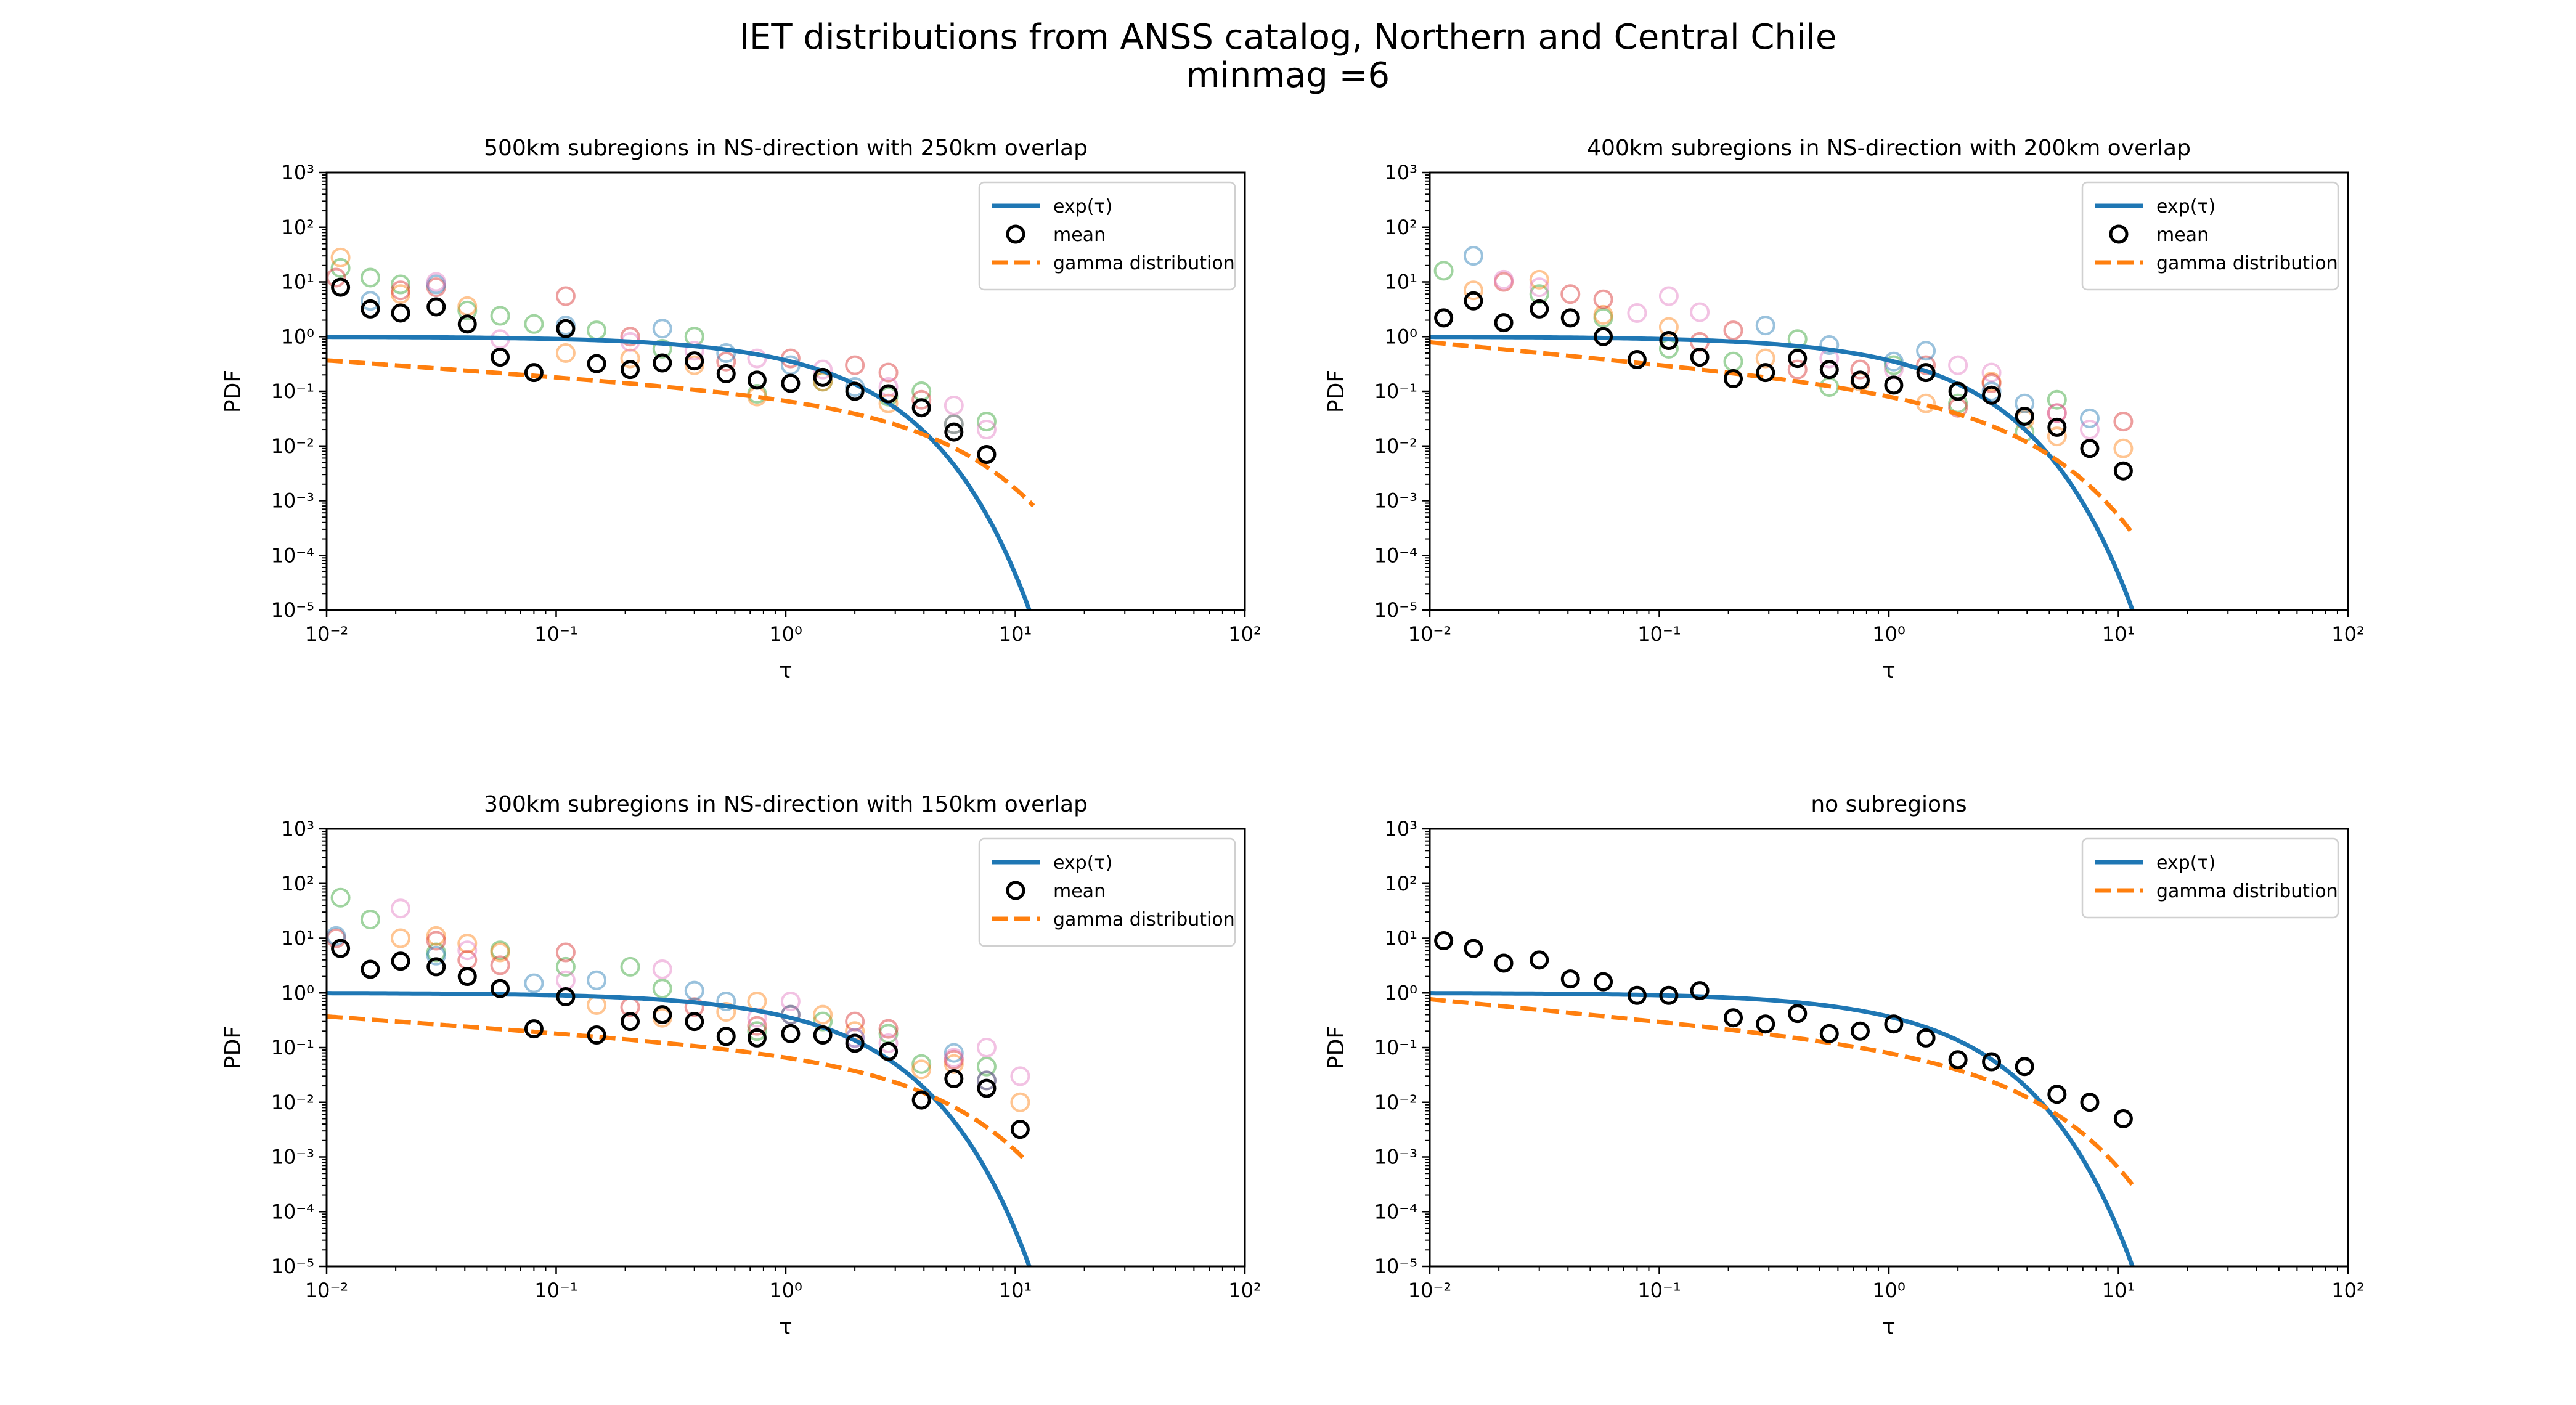 The height and width of the screenshot is (1405, 2576). Describe the element at coordinates (1782, 428) in the screenshot. I see `plot-area` at that location.